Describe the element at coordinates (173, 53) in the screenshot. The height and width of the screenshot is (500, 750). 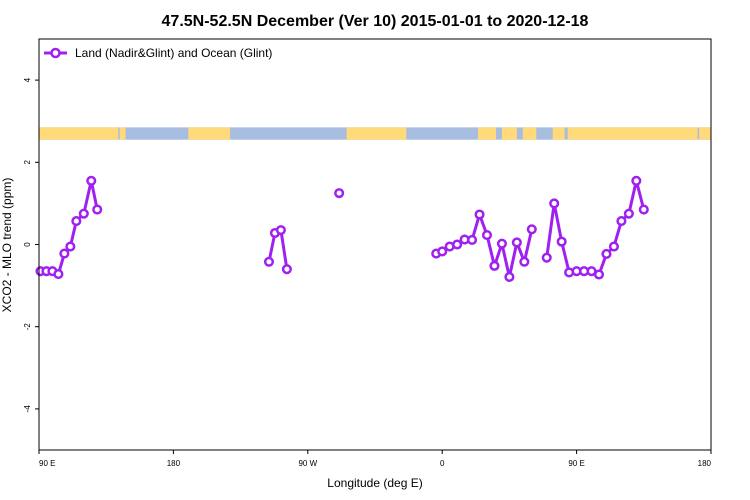
I see `legend-label: Land (Nadir&Glint) and Ocean (Glint)` at that location.